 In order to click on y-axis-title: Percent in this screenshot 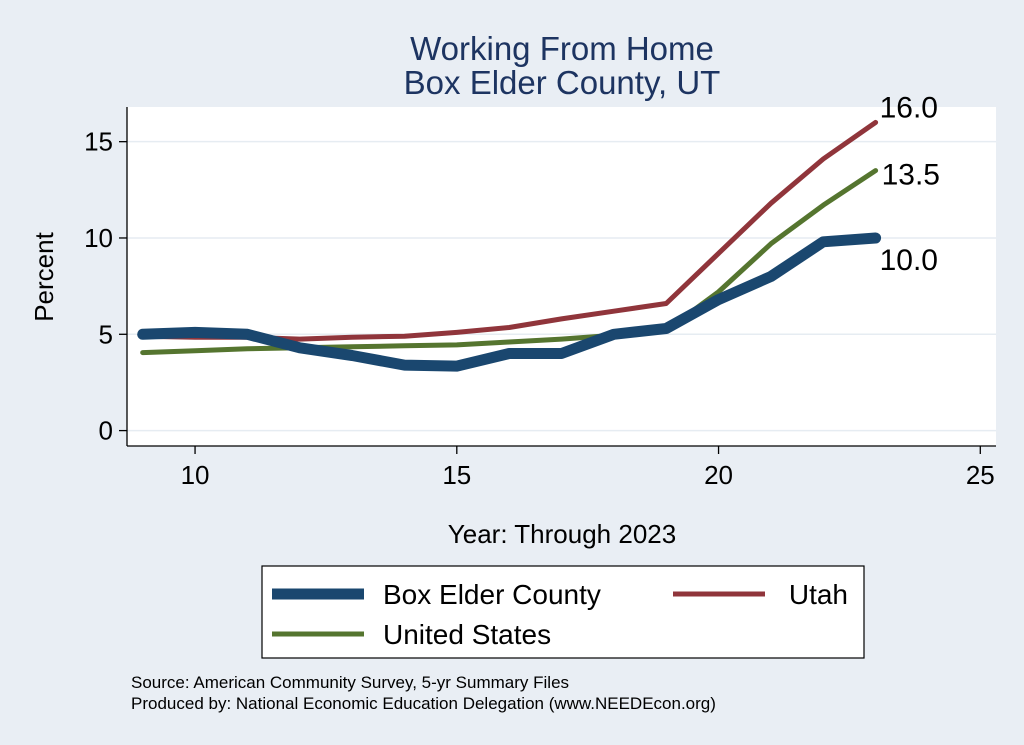, I will do `click(44, 276)`.